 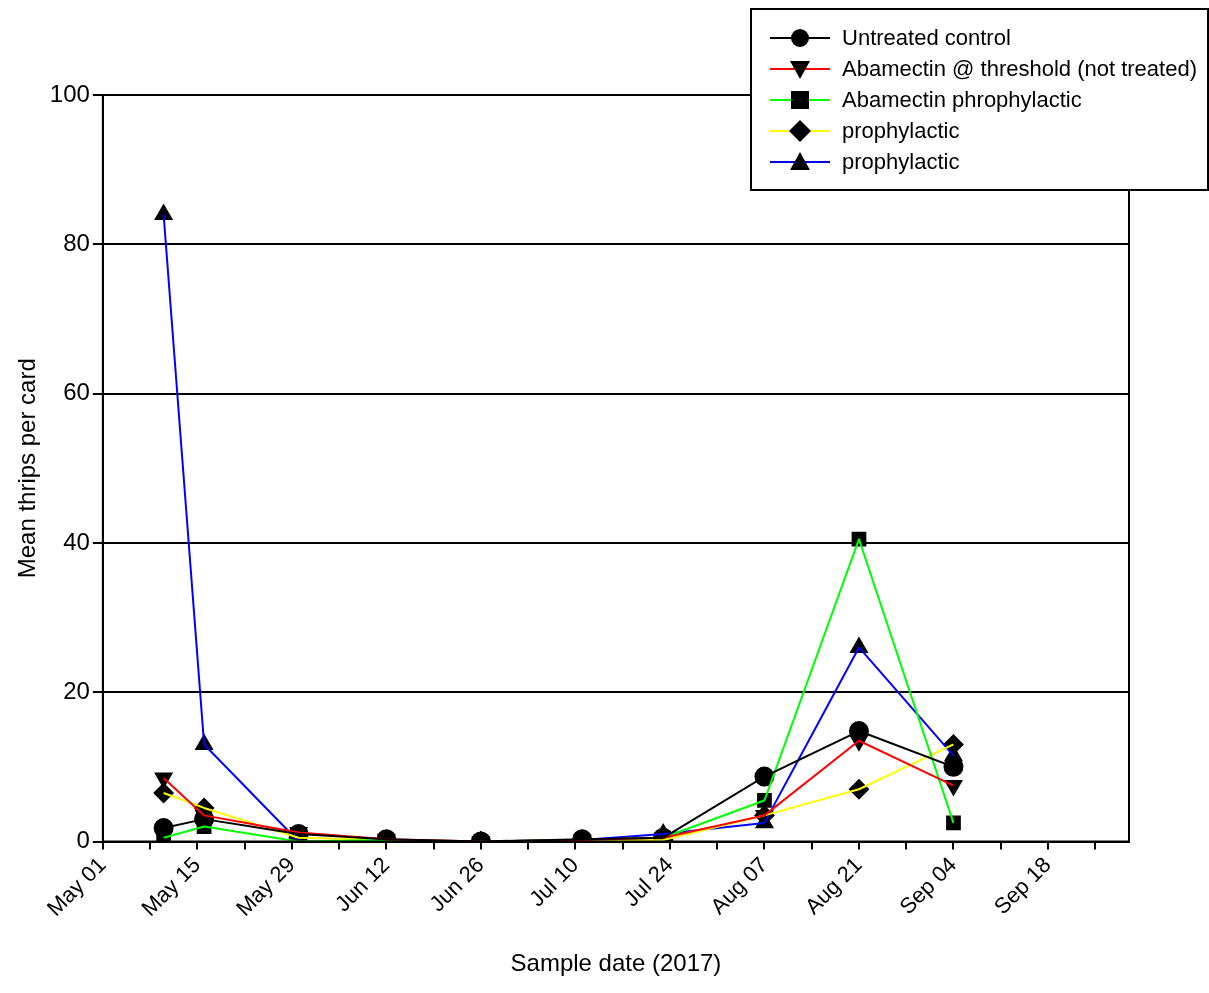 What do you see at coordinates (962, 100) in the screenshot?
I see `legend-label: Abamectin phrophylactic` at bounding box center [962, 100].